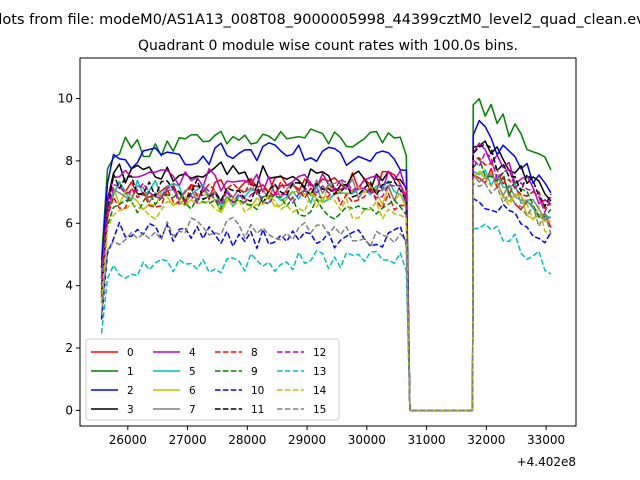 The width and height of the screenshot is (640, 480). Describe the element at coordinates (130, 353) in the screenshot. I see `legend-label-0: 0` at that location.